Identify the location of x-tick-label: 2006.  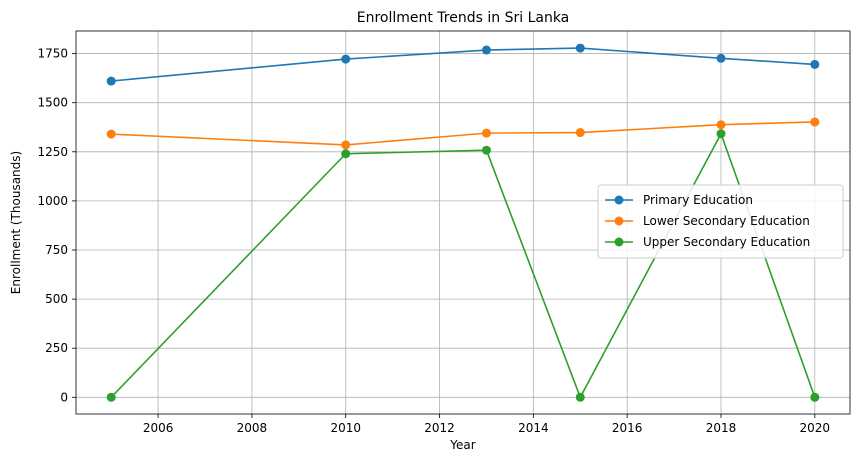
(158, 428).